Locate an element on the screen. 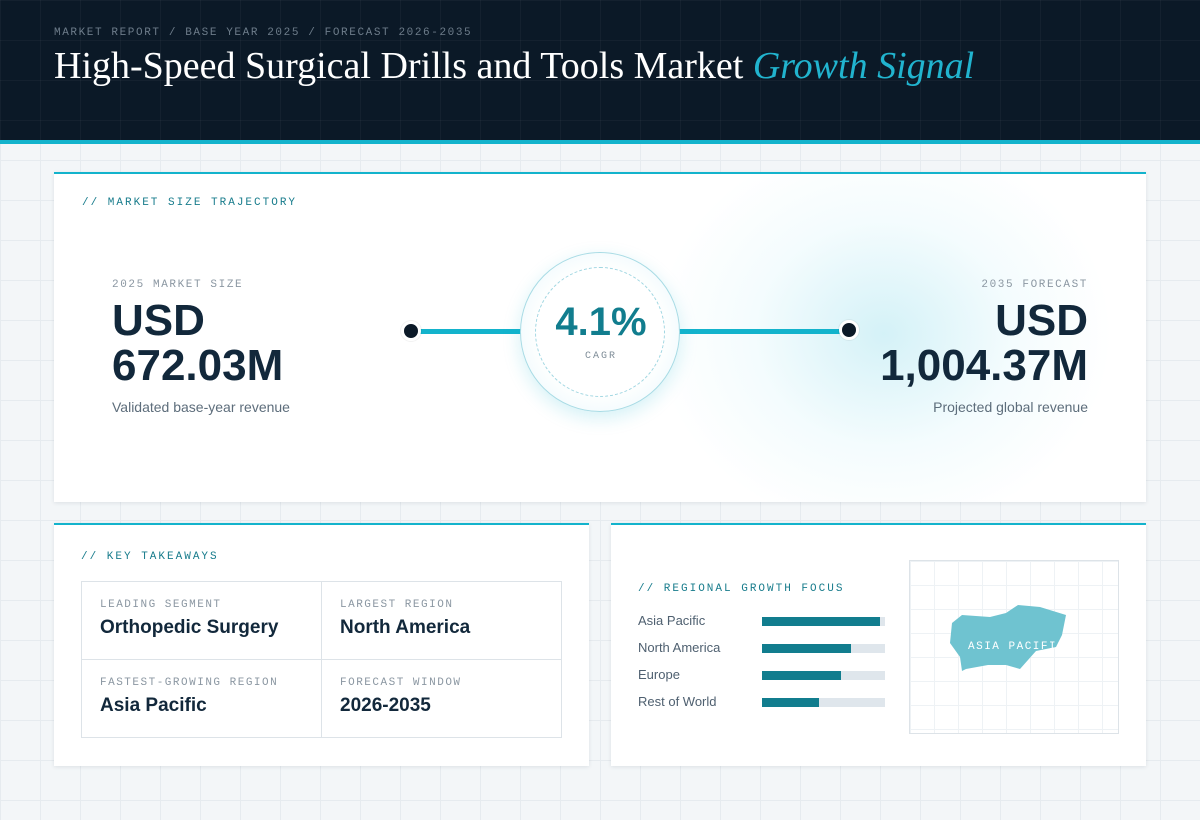 Image resolution: width=1200 pixels, height=820 pixels. takeaway-value: Asia Pacific is located at coordinates (153, 705).